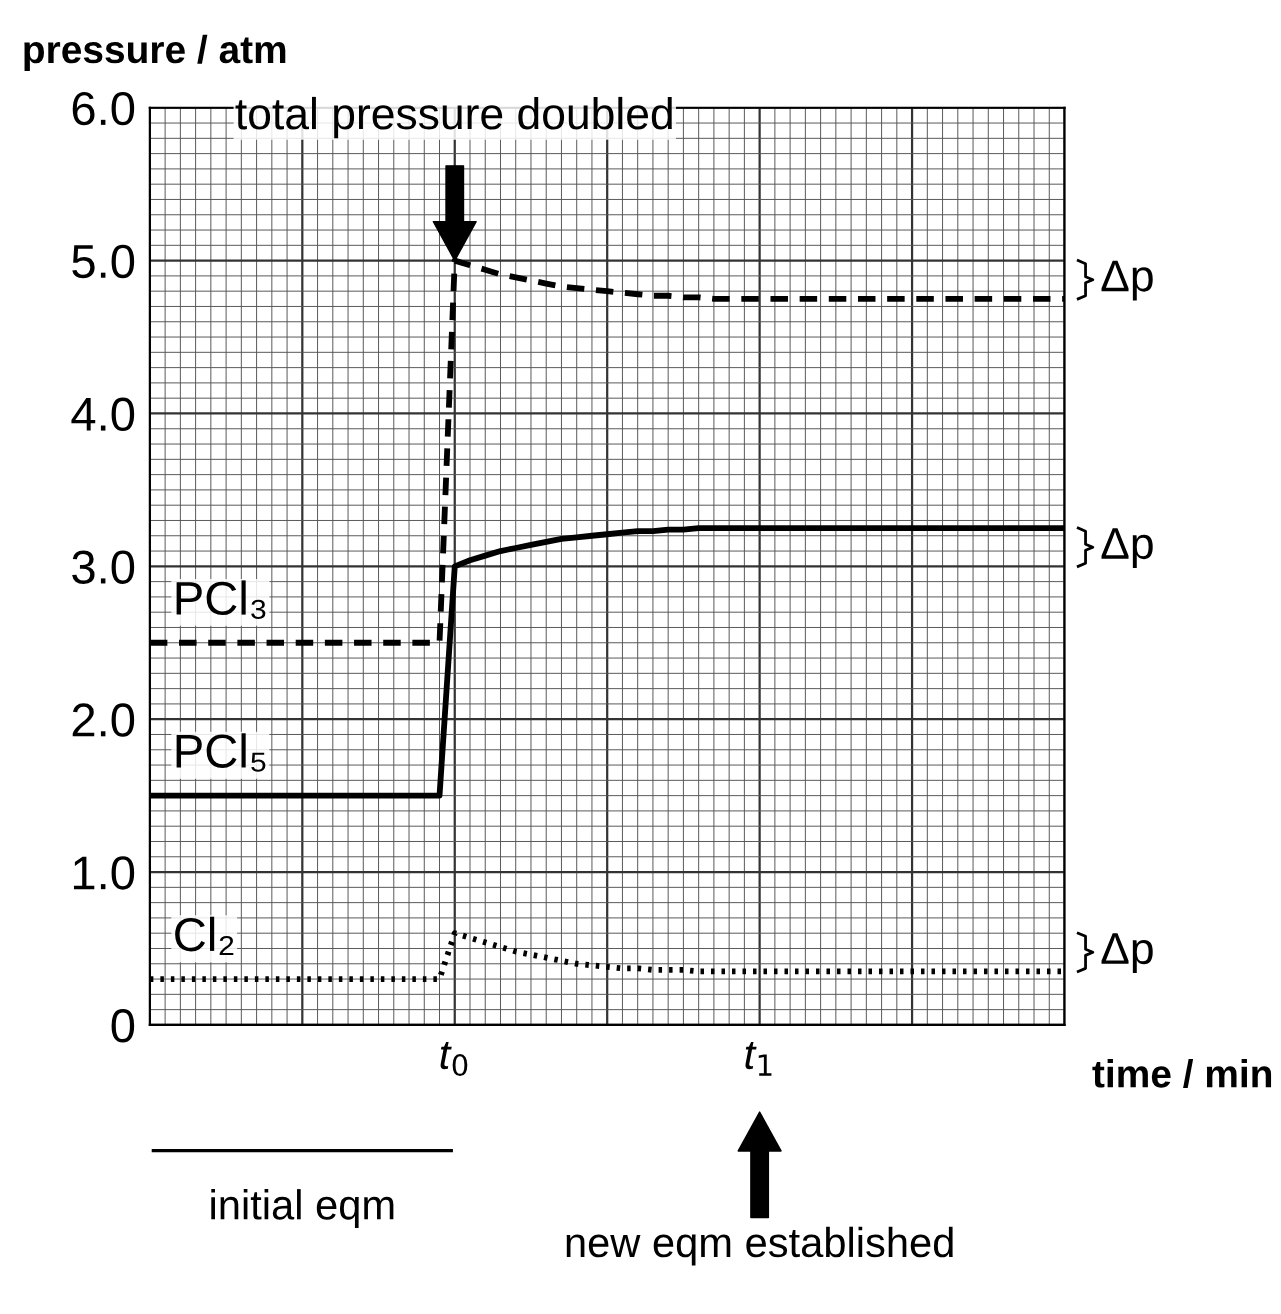 The width and height of the screenshot is (1281, 1314). Describe the element at coordinates (103, 567) in the screenshot. I see `y-tick-label: 3.0` at that location.